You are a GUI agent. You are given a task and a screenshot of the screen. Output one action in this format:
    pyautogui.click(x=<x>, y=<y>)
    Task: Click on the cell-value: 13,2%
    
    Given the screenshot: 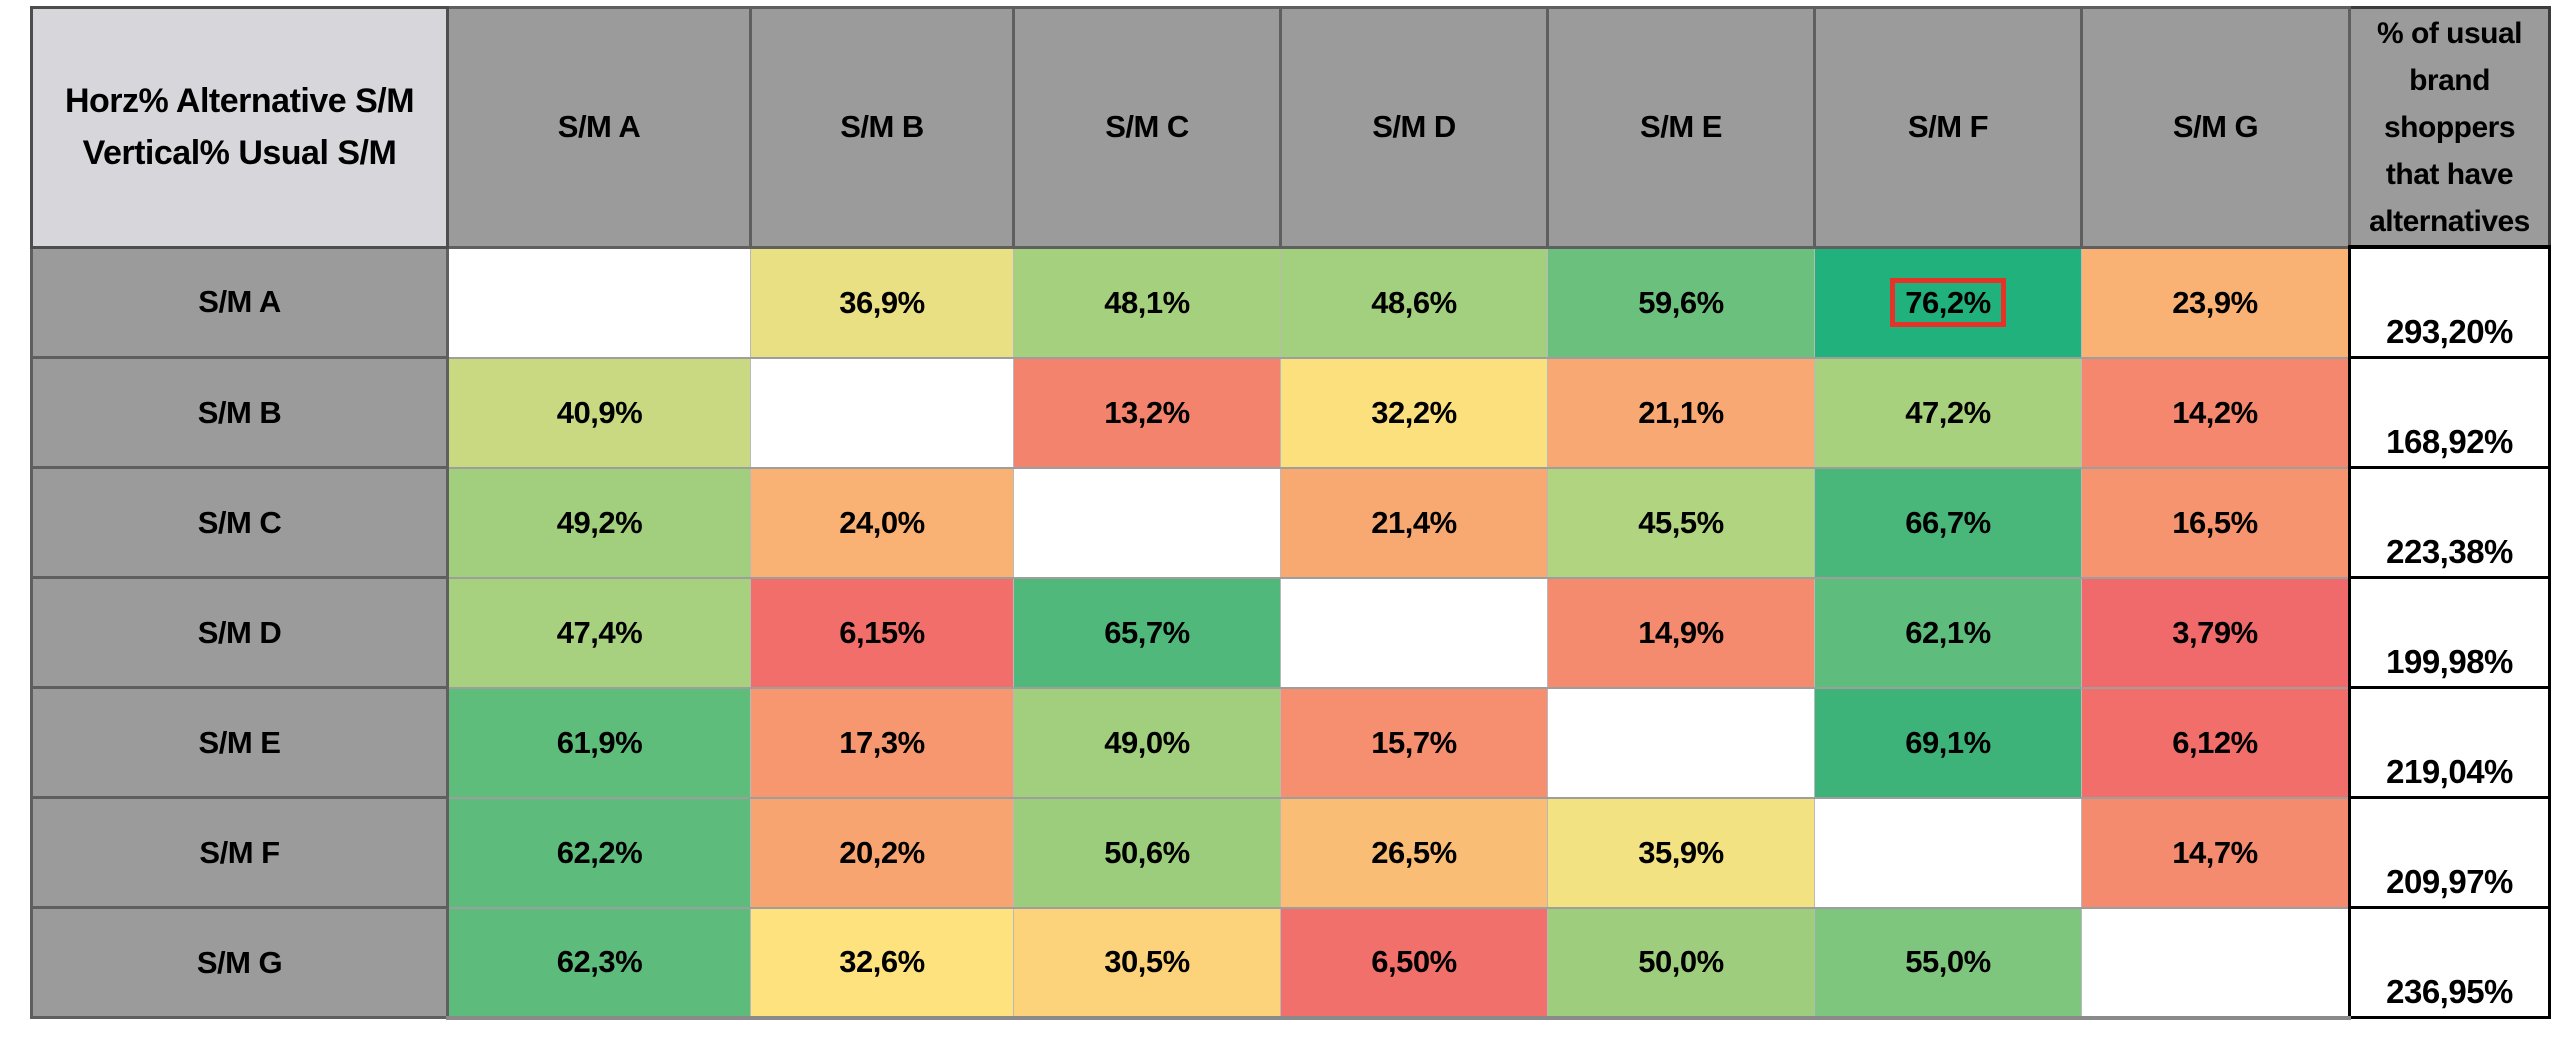 What is the action you would take?
    pyautogui.click(x=1147, y=412)
    